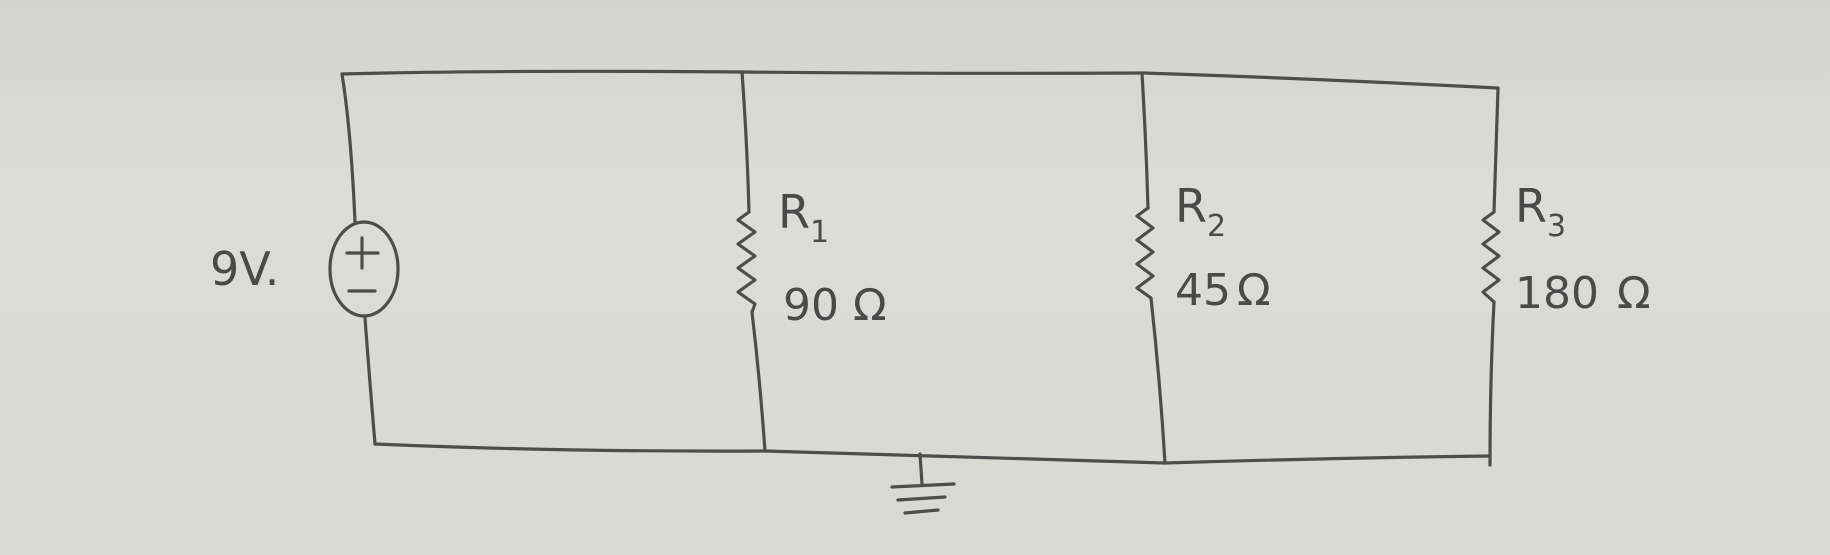 The height and width of the screenshot is (555, 1830). I want to click on bottom-wire, so click(932, 453).